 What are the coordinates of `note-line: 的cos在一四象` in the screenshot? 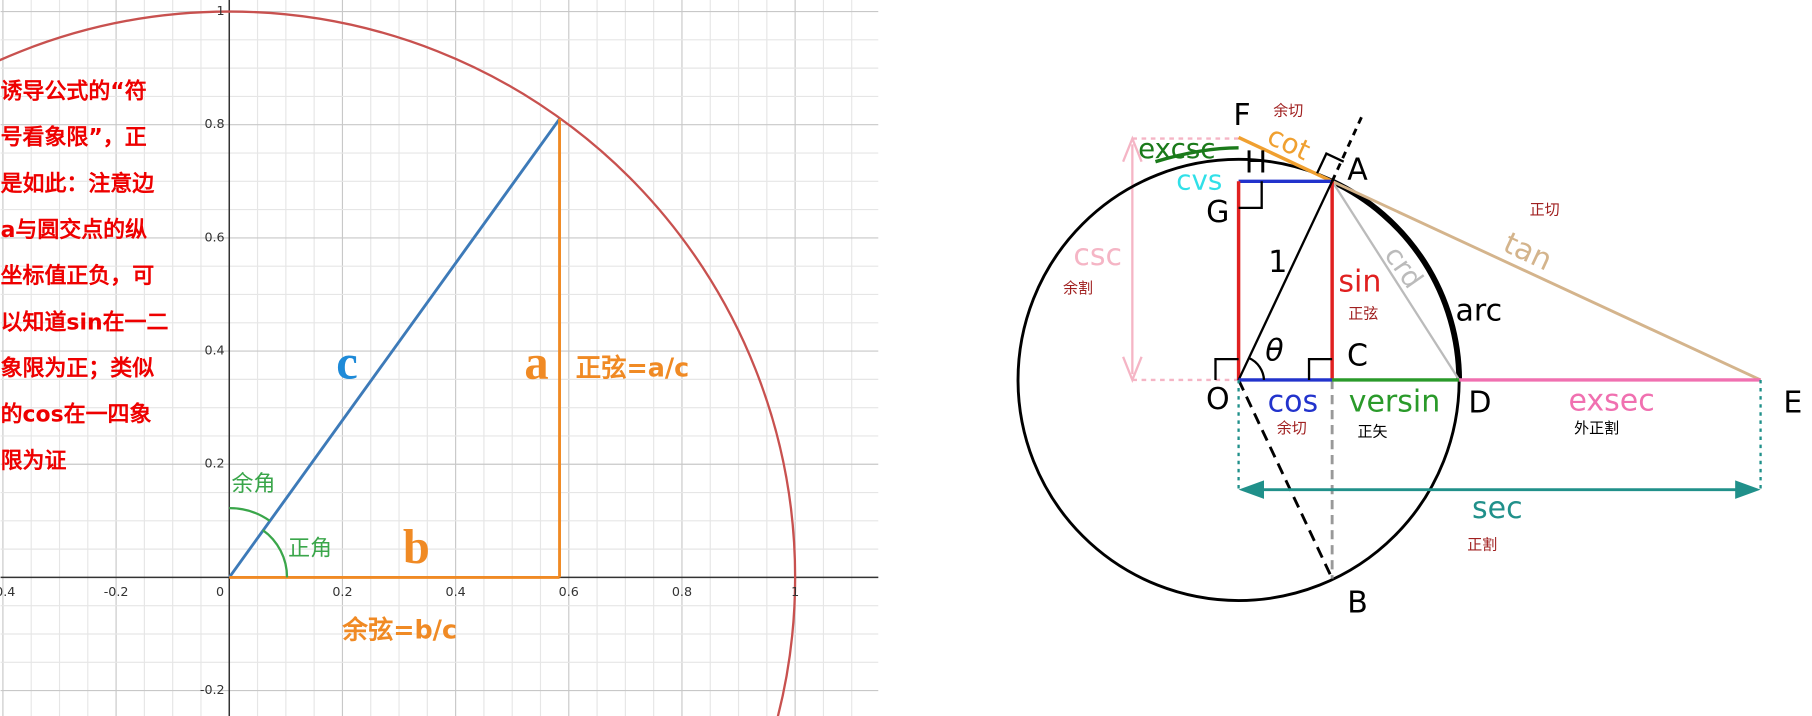 It's located at (76, 415).